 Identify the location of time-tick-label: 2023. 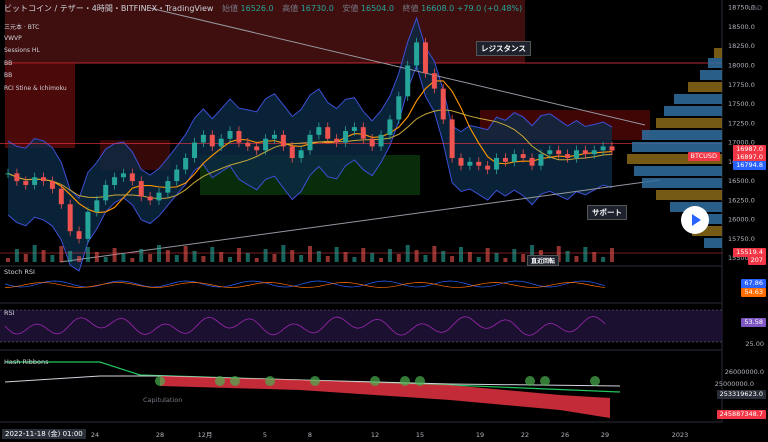
(680, 435).